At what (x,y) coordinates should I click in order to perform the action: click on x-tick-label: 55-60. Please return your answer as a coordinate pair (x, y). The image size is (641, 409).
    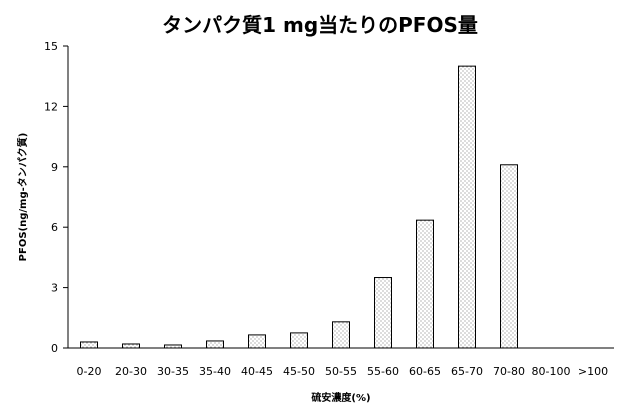
    Looking at the image, I should click on (383, 371).